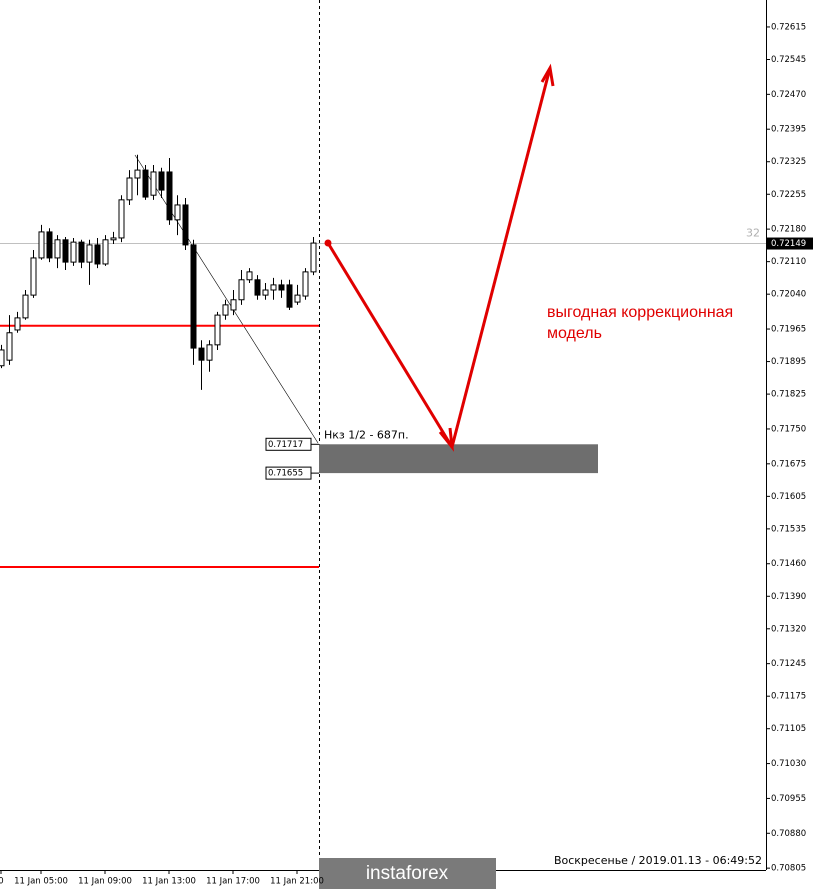 The image size is (814, 895). What do you see at coordinates (788, 362) in the screenshot?
I see `y-tick-label: 0.71895` at bounding box center [788, 362].